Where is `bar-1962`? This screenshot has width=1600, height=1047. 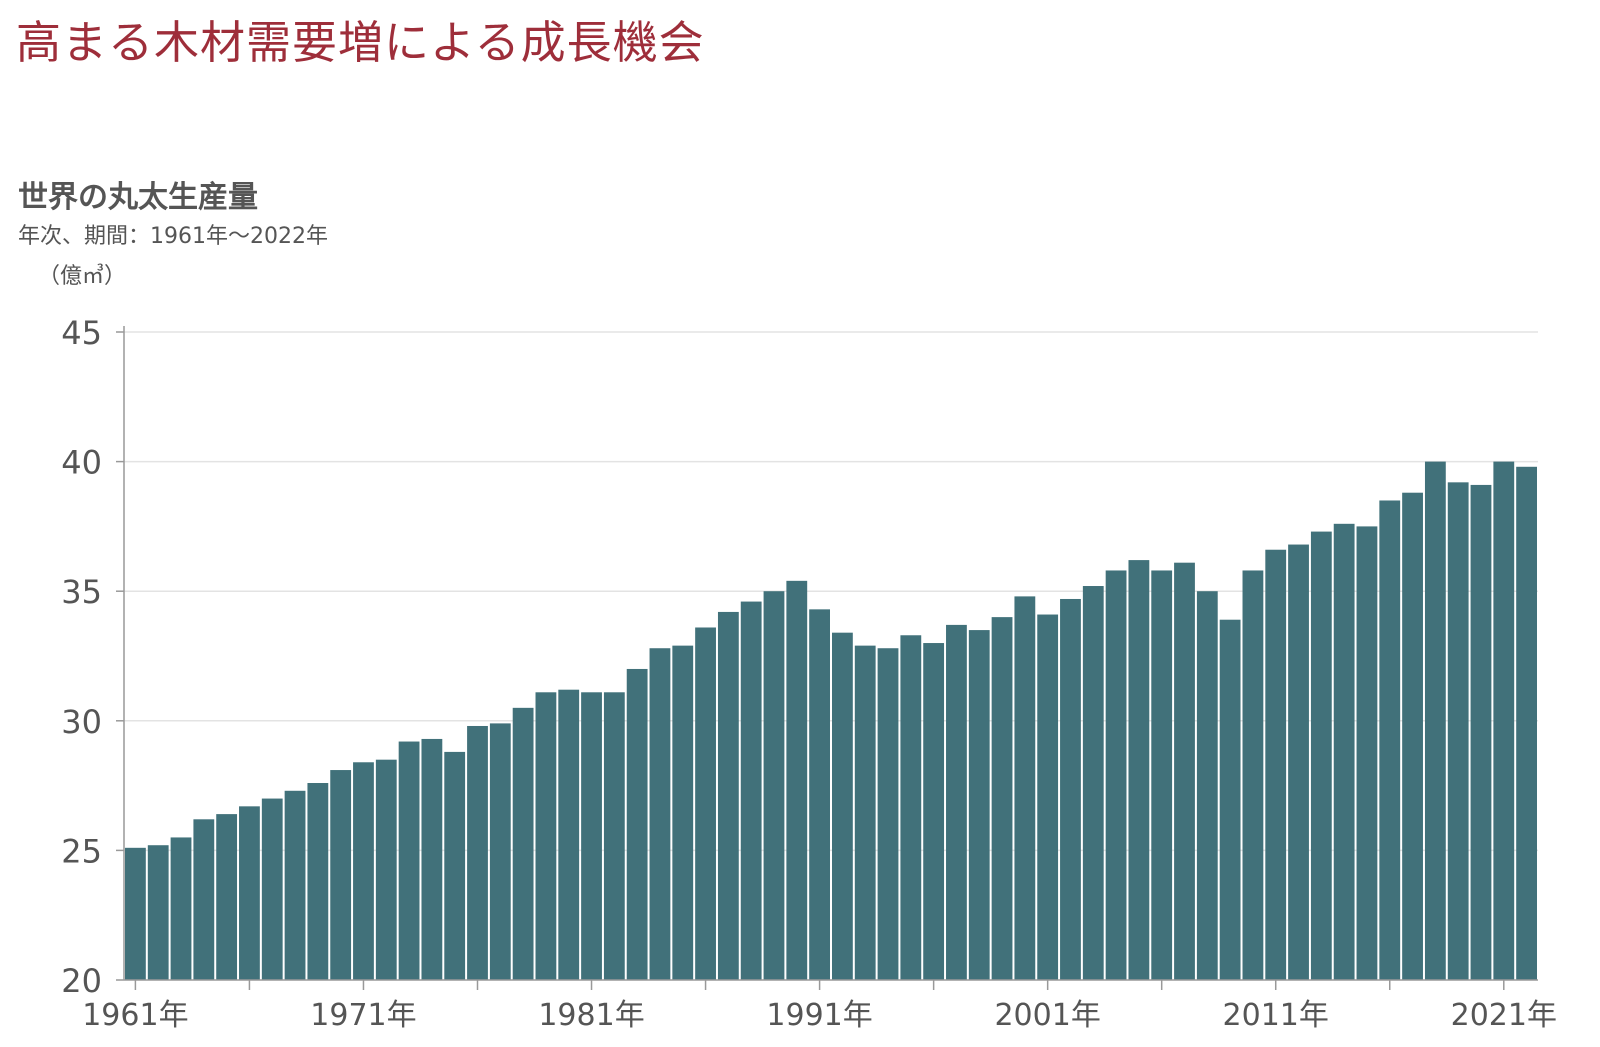
bar-1962 is located at coordinates (158, 912).